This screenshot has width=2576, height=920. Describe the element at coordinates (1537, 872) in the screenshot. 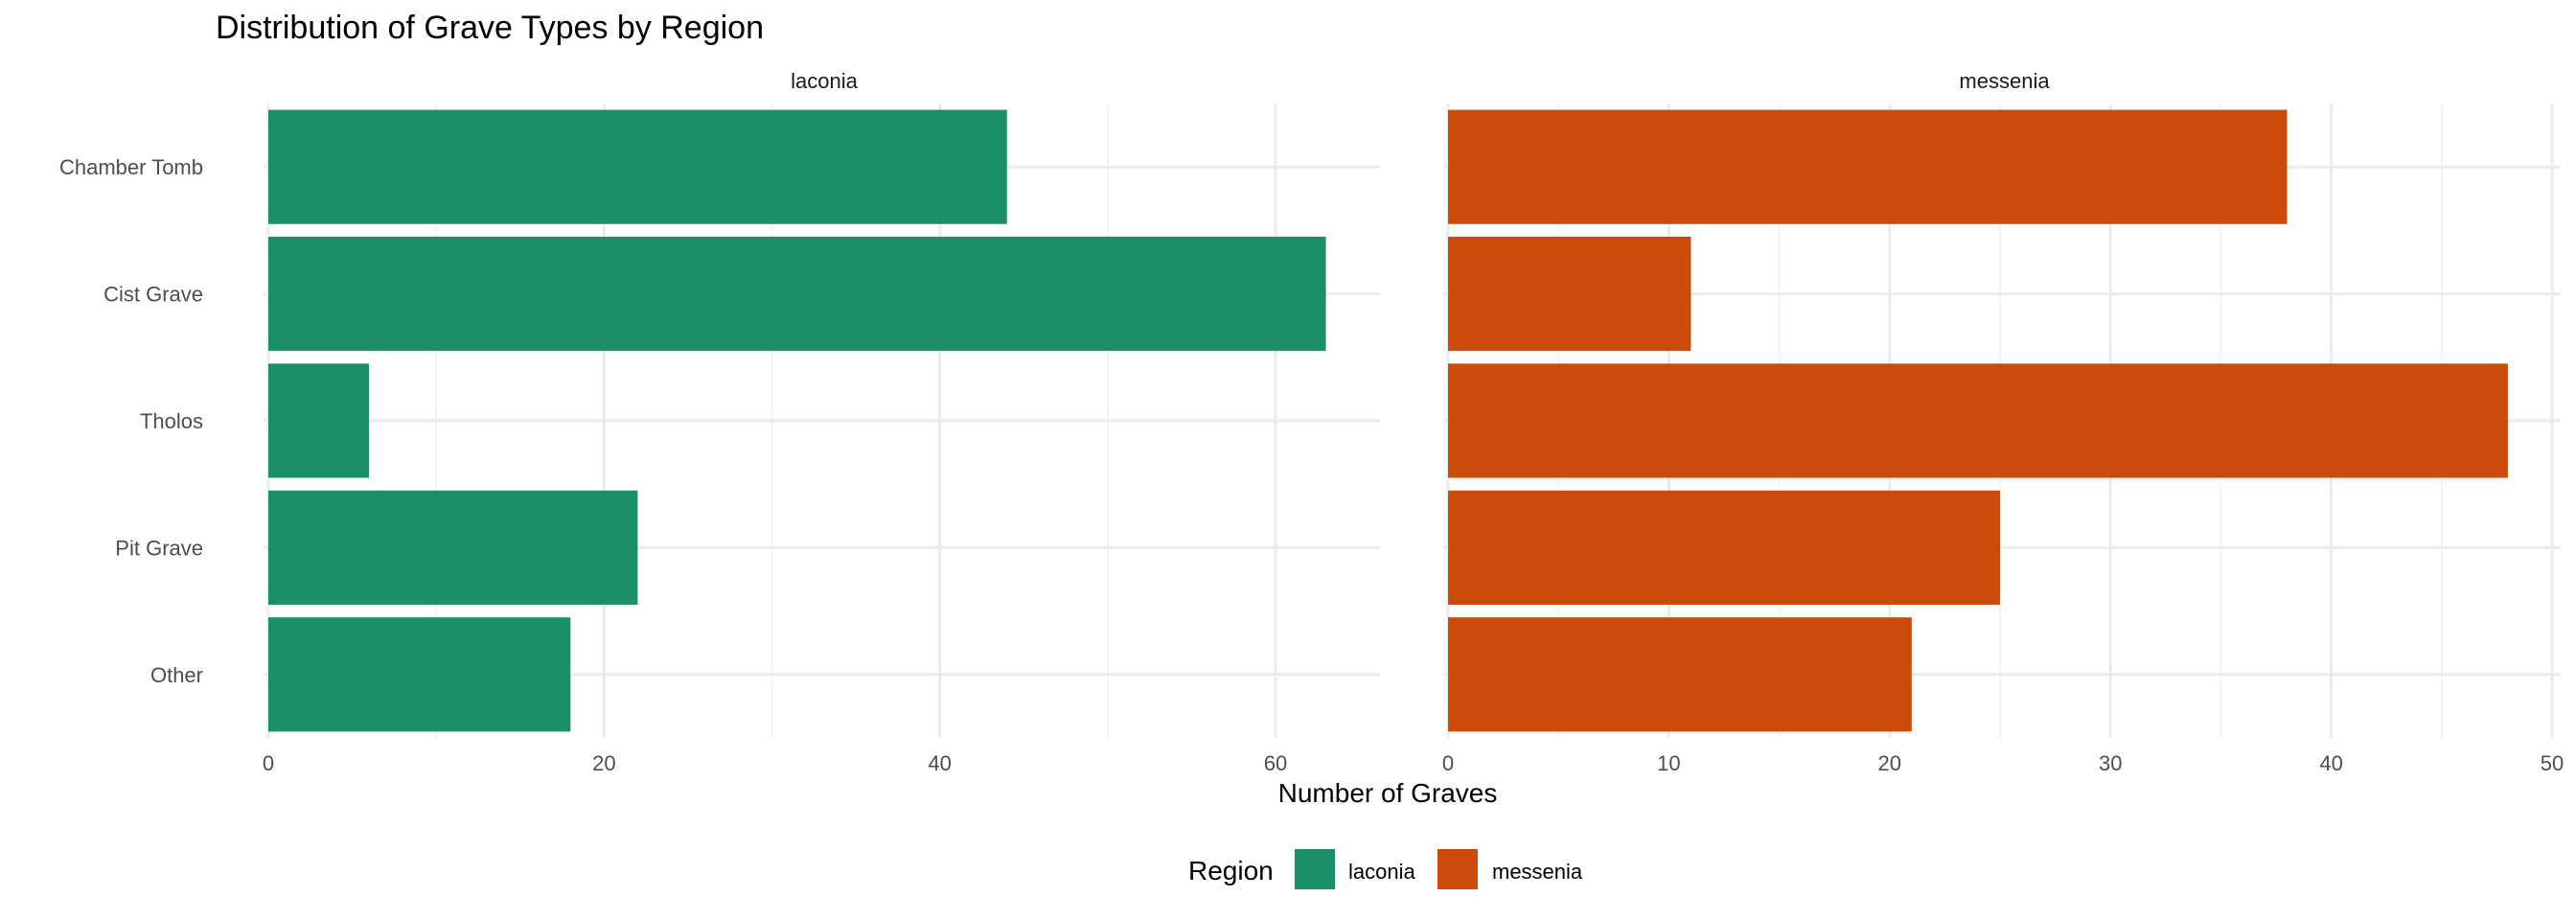

I see `legend-label-messenia: messenia` at that location.